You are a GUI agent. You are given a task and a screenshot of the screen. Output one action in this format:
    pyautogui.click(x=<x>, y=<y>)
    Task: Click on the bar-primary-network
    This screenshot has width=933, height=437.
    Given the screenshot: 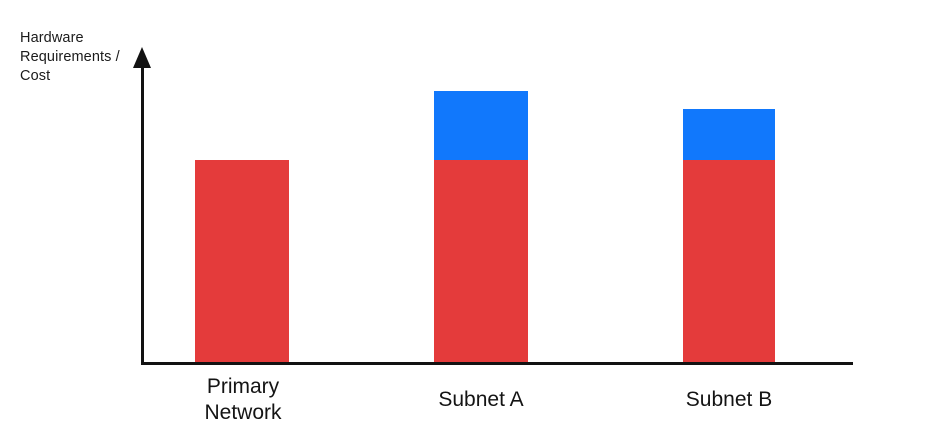 What is the action you would take?
    pyautogui.click(x=242, y=261)
    